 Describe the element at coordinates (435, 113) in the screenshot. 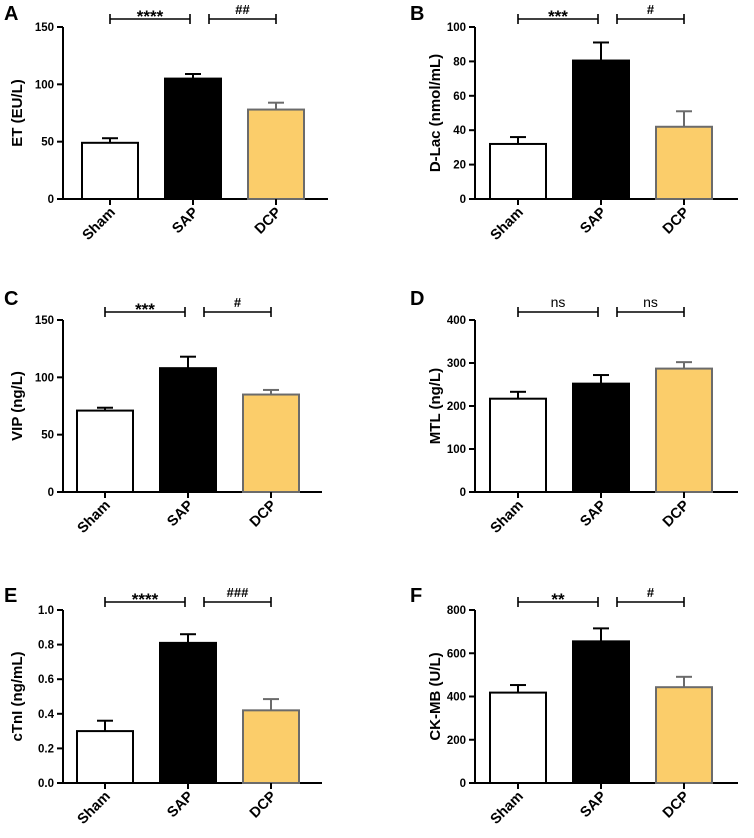

I see `y-axis-label: D-Lac (nmol/mL)` at that location.